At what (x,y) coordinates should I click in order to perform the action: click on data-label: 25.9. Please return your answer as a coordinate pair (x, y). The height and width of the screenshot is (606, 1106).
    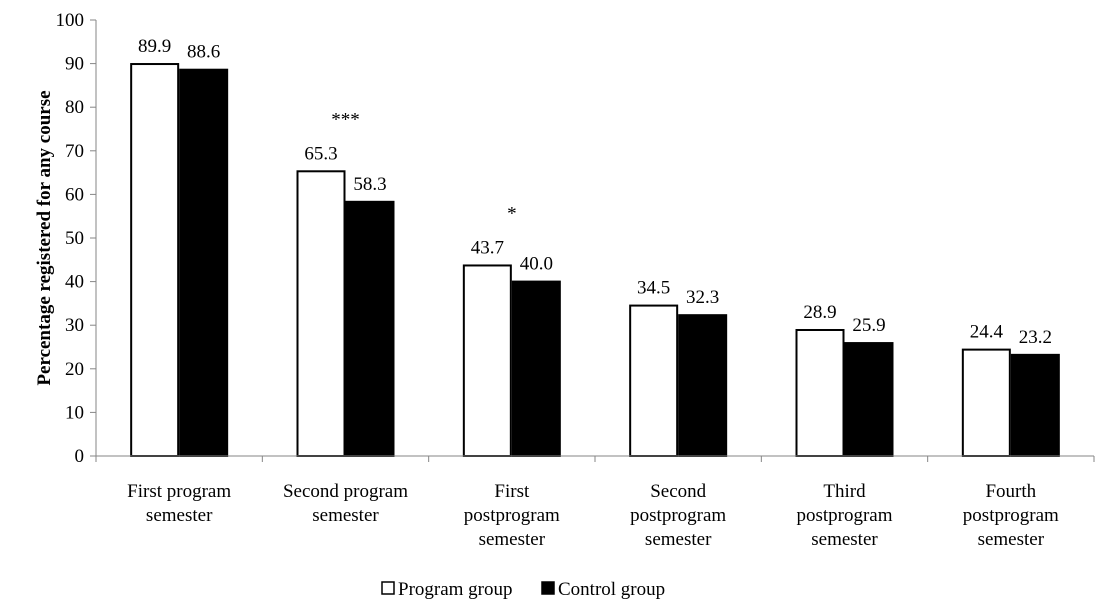
    Looking at the image, I should click on (868, 325).